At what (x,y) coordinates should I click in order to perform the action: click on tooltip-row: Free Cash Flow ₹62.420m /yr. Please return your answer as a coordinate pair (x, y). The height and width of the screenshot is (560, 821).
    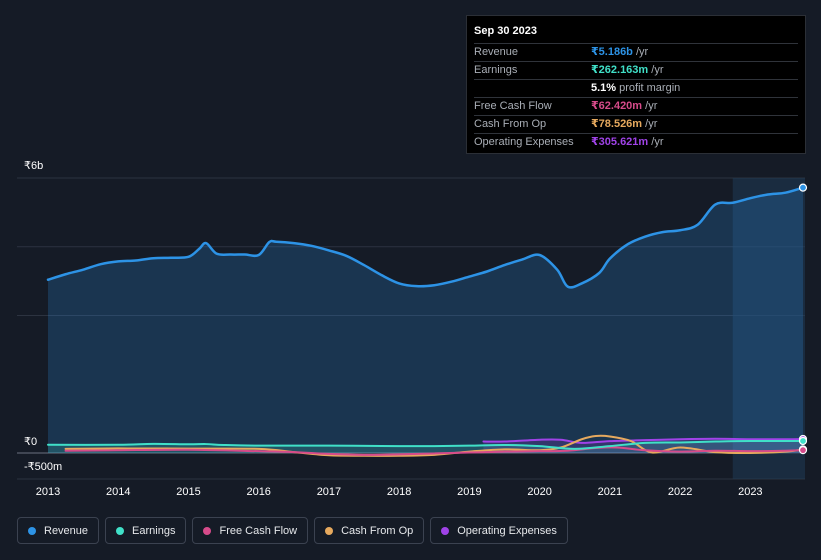
    Looking at the image, I should click on (636, 107).